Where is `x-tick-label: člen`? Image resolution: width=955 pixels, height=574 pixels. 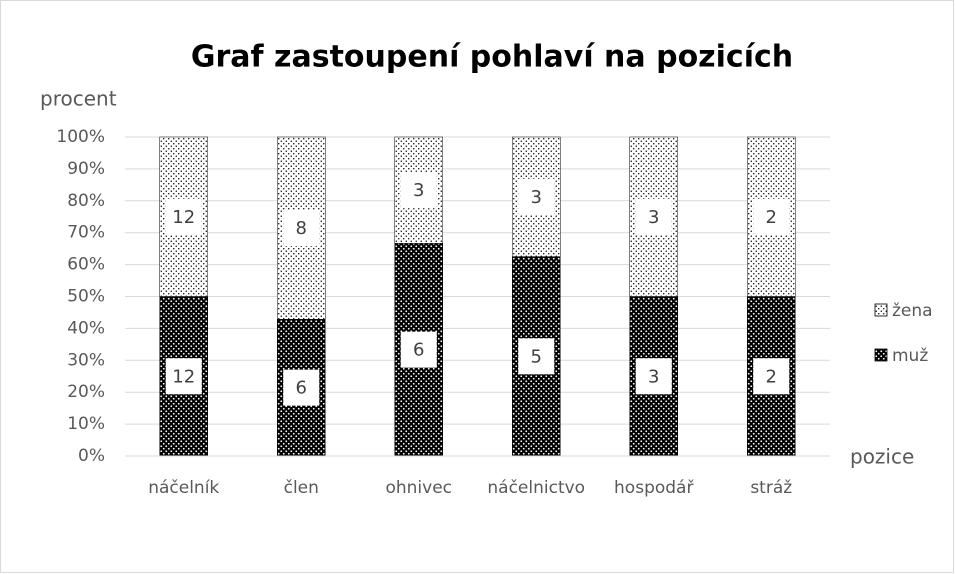
x-tick-label: člen is located at coordinates (301, 488).